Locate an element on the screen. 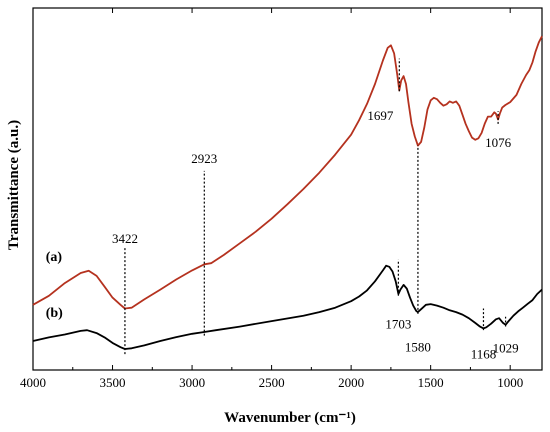 The image size is (550, 432). peak-label-1697: 1697 is located at coordinates (380, 115).